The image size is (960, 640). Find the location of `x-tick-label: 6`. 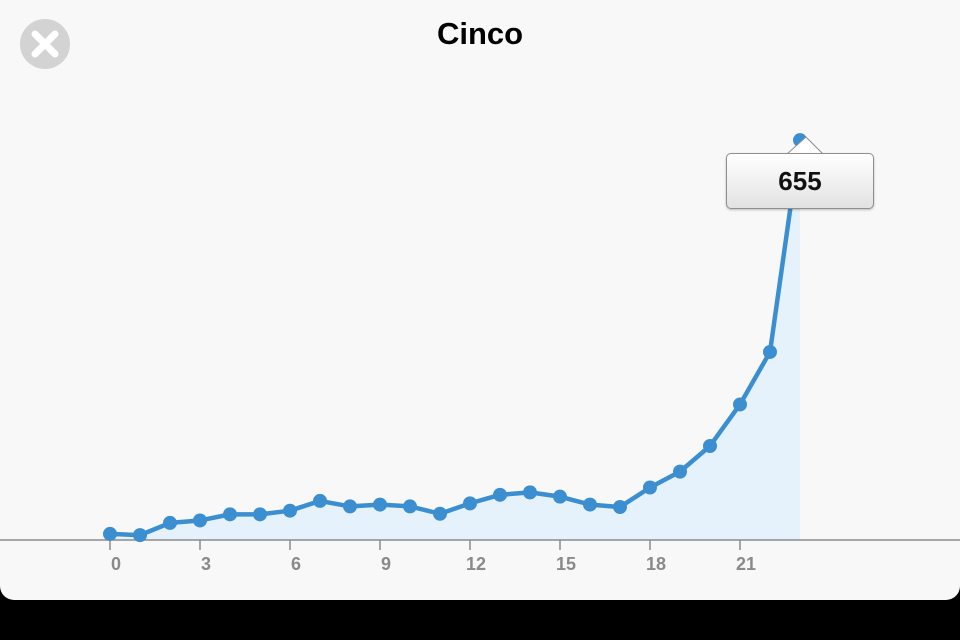

x-tick-label: 6 is located at coordinates (296, 564).